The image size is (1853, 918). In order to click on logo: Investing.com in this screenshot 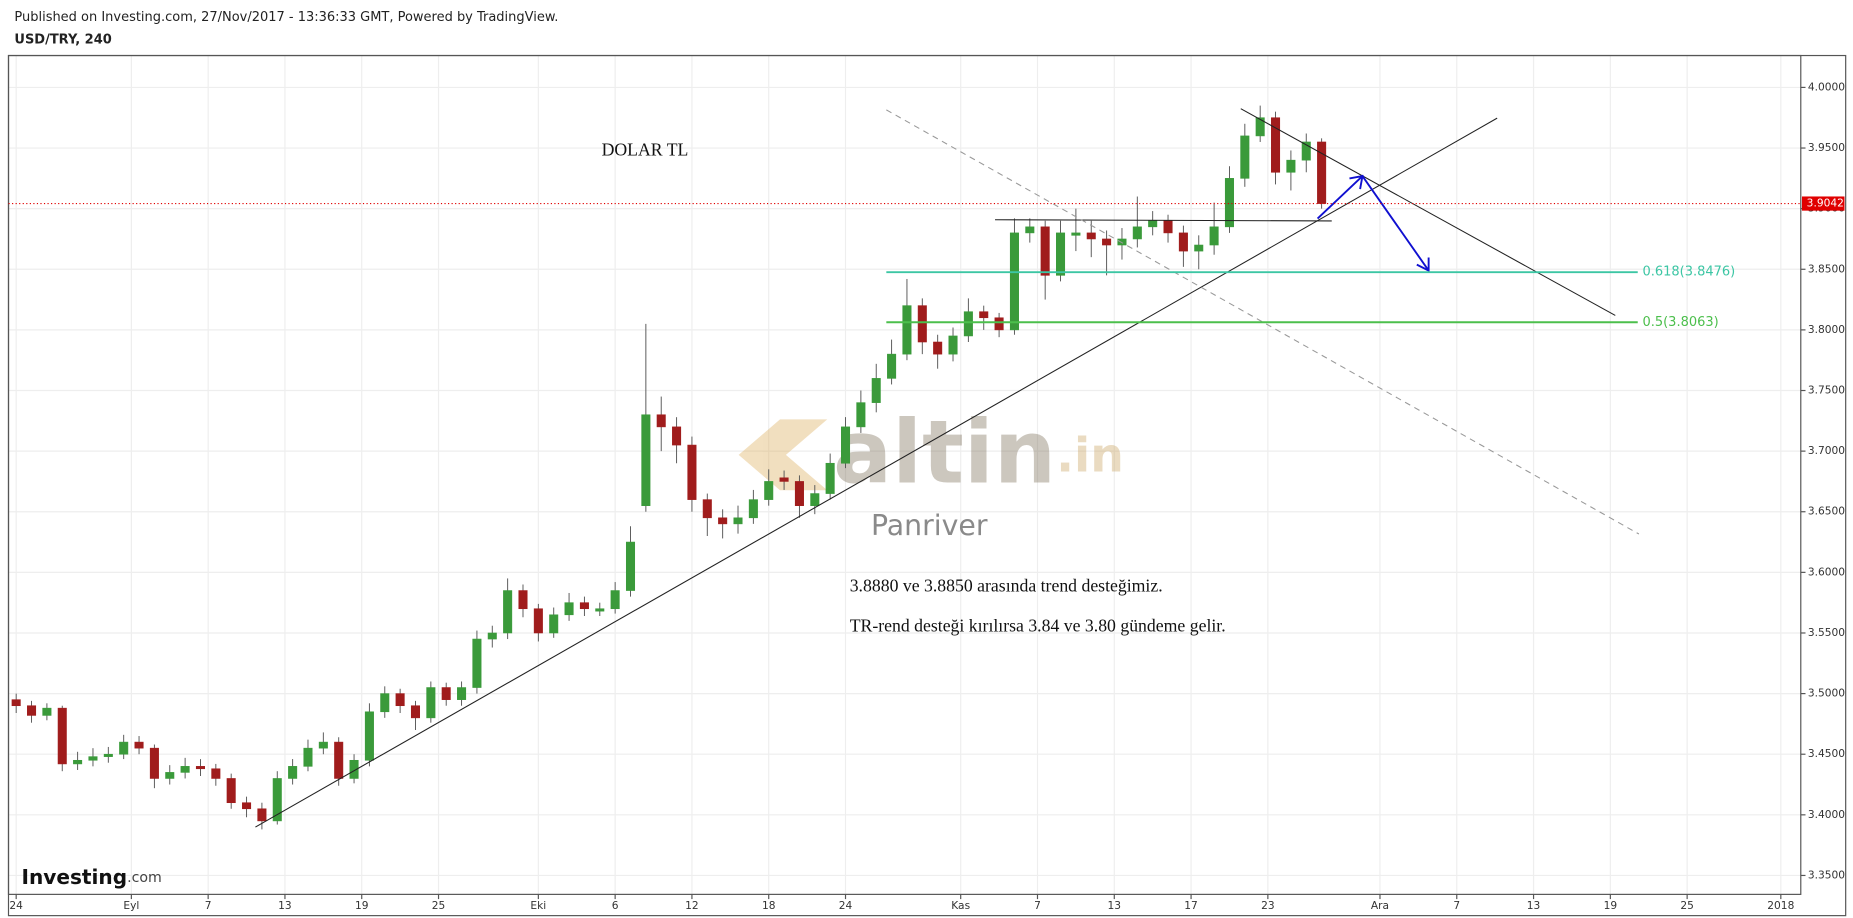, I will do `click(91, 876)`.